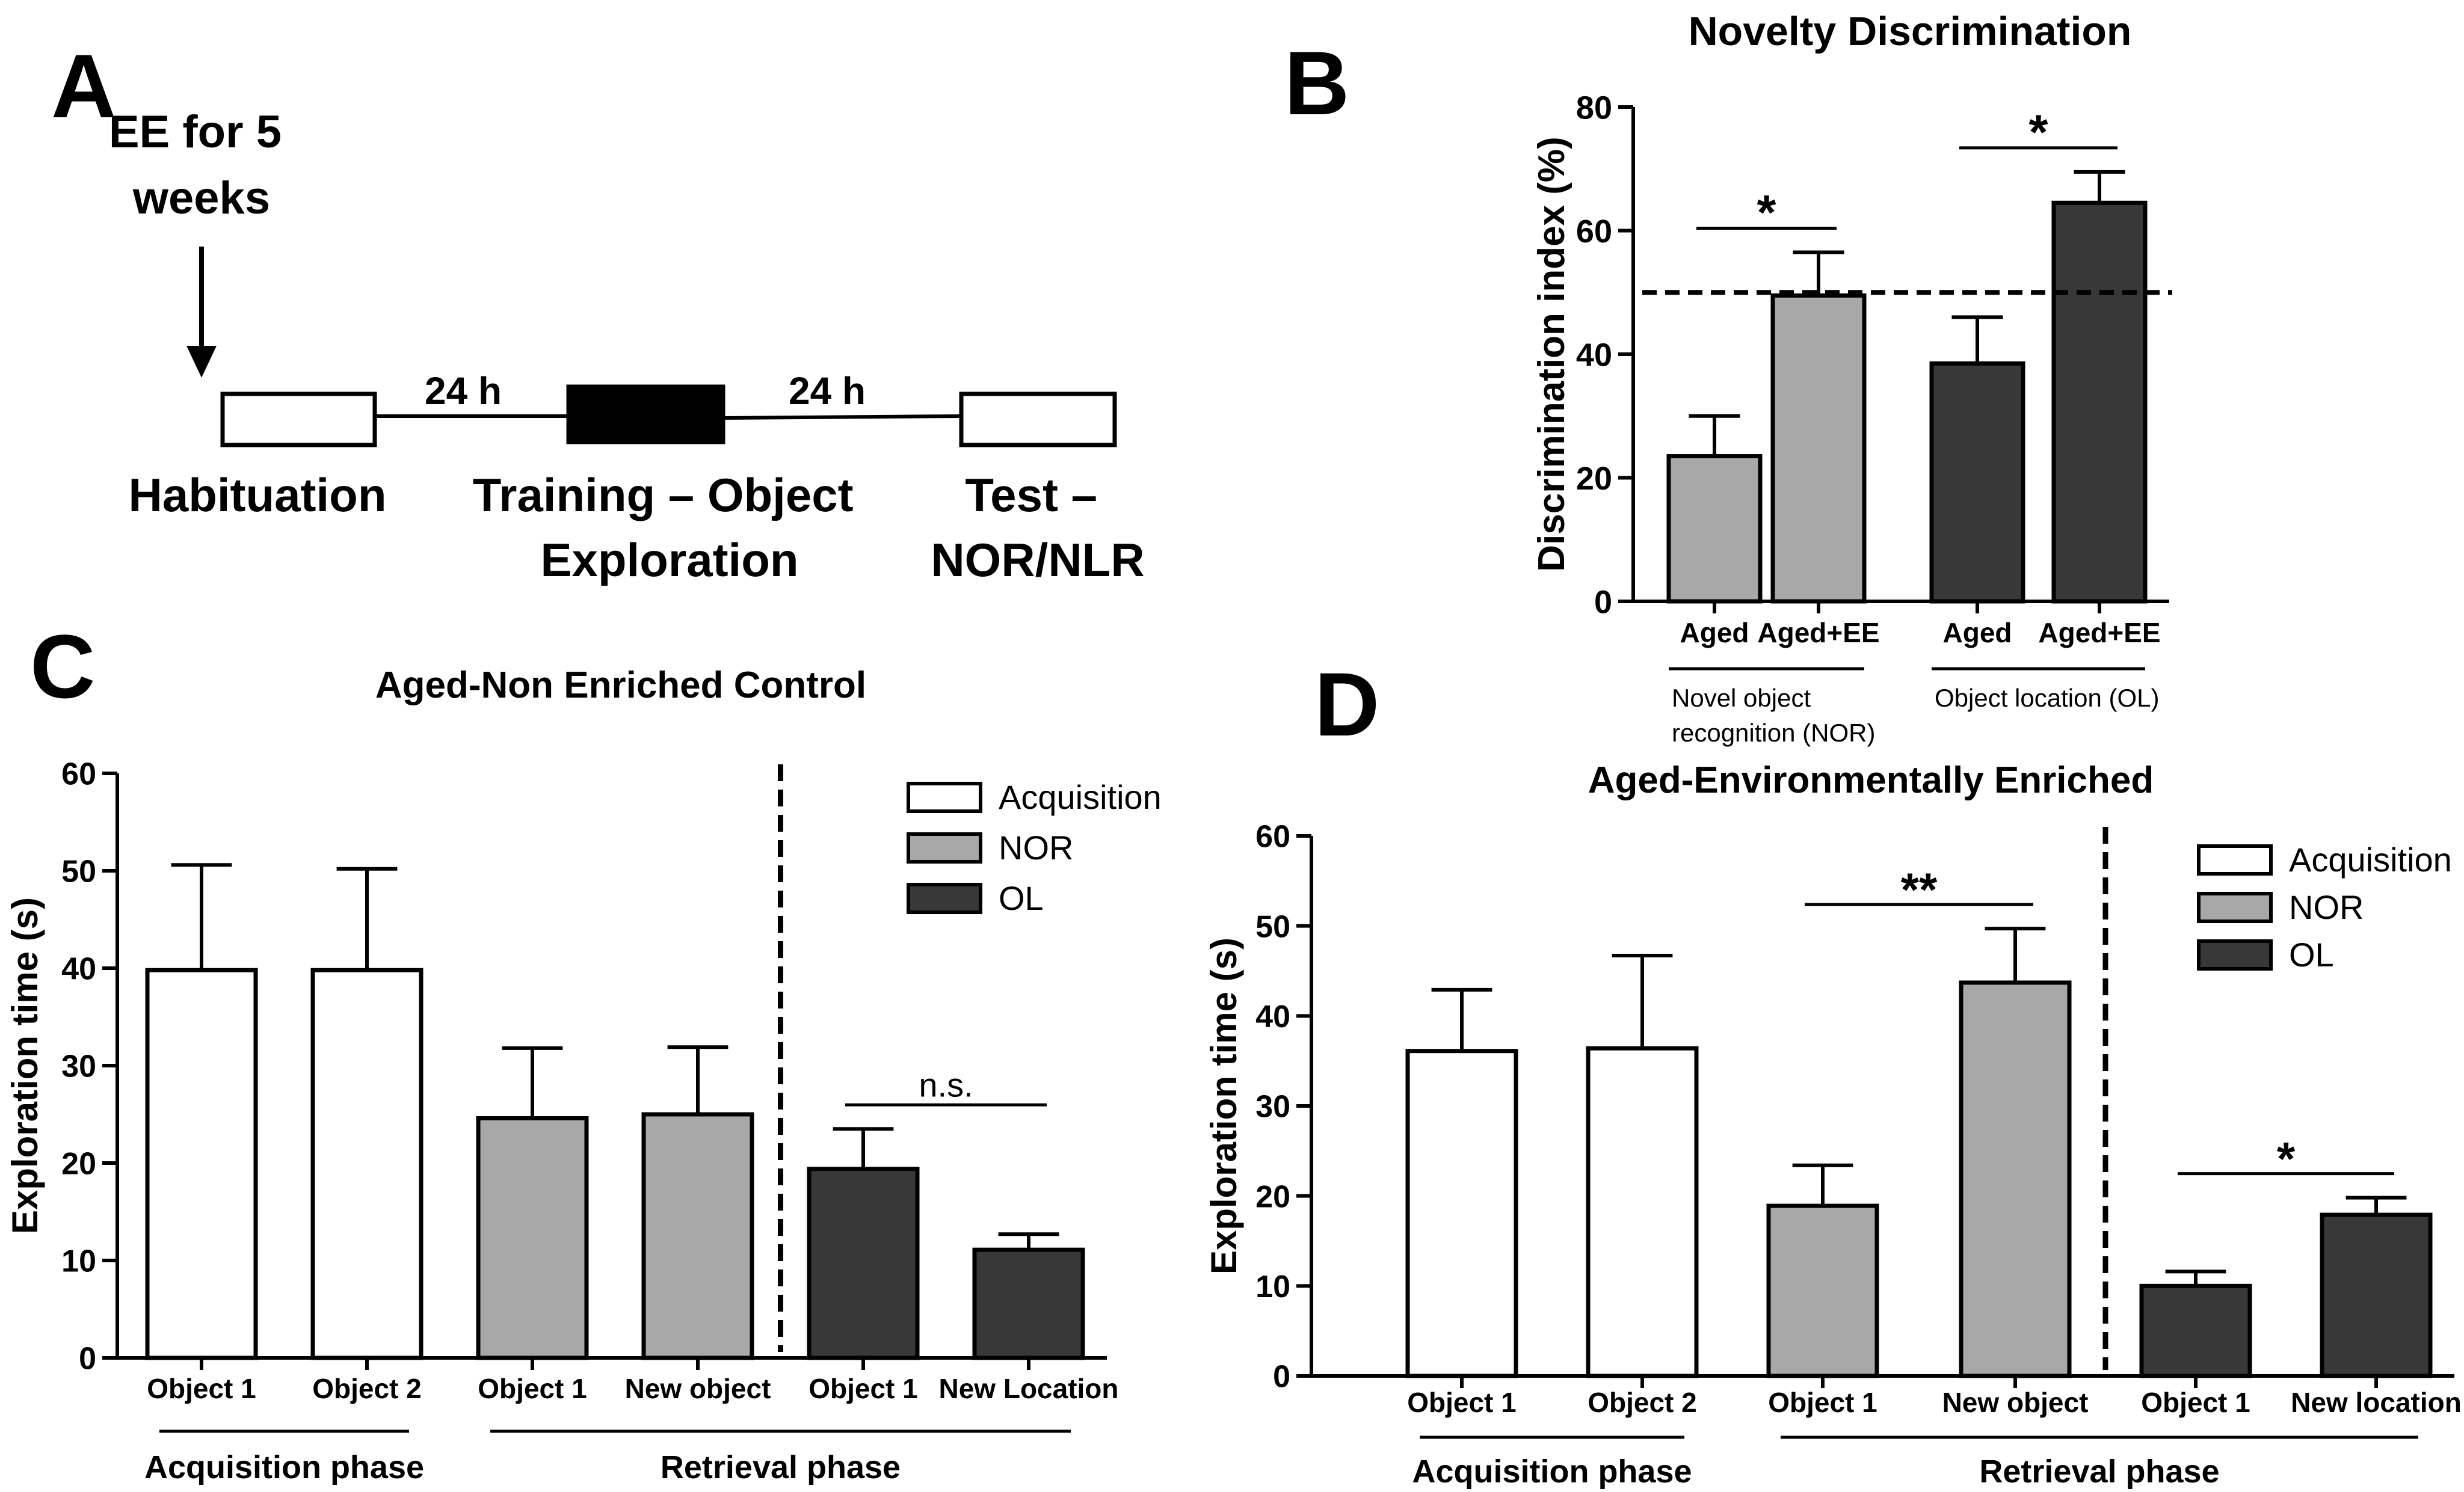  I want to click on y-tick-label: 80, so click(1594, 108).